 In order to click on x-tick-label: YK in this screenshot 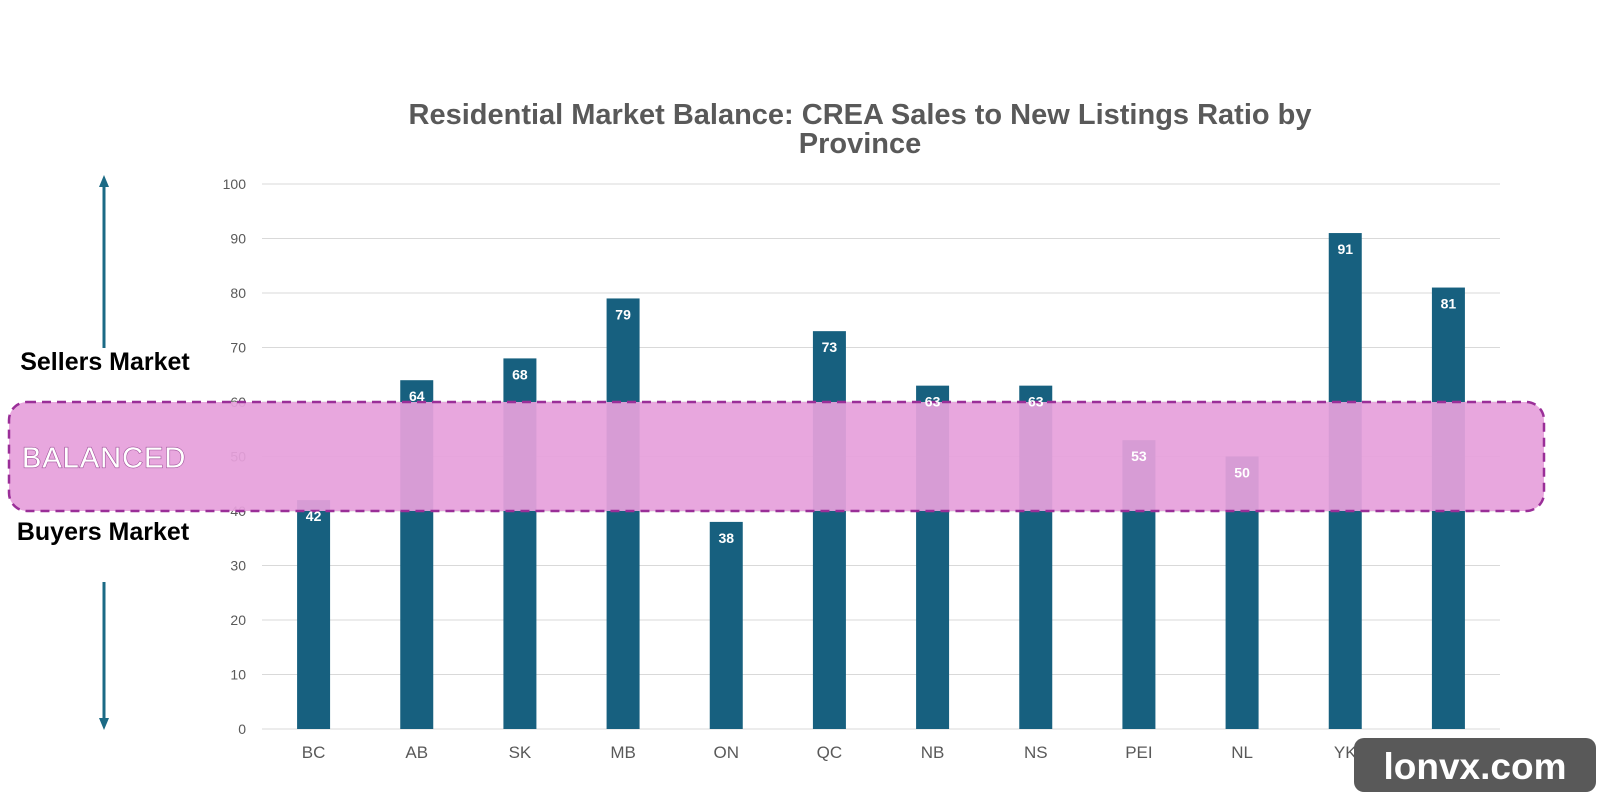, I will do `click(1345, 752)`.